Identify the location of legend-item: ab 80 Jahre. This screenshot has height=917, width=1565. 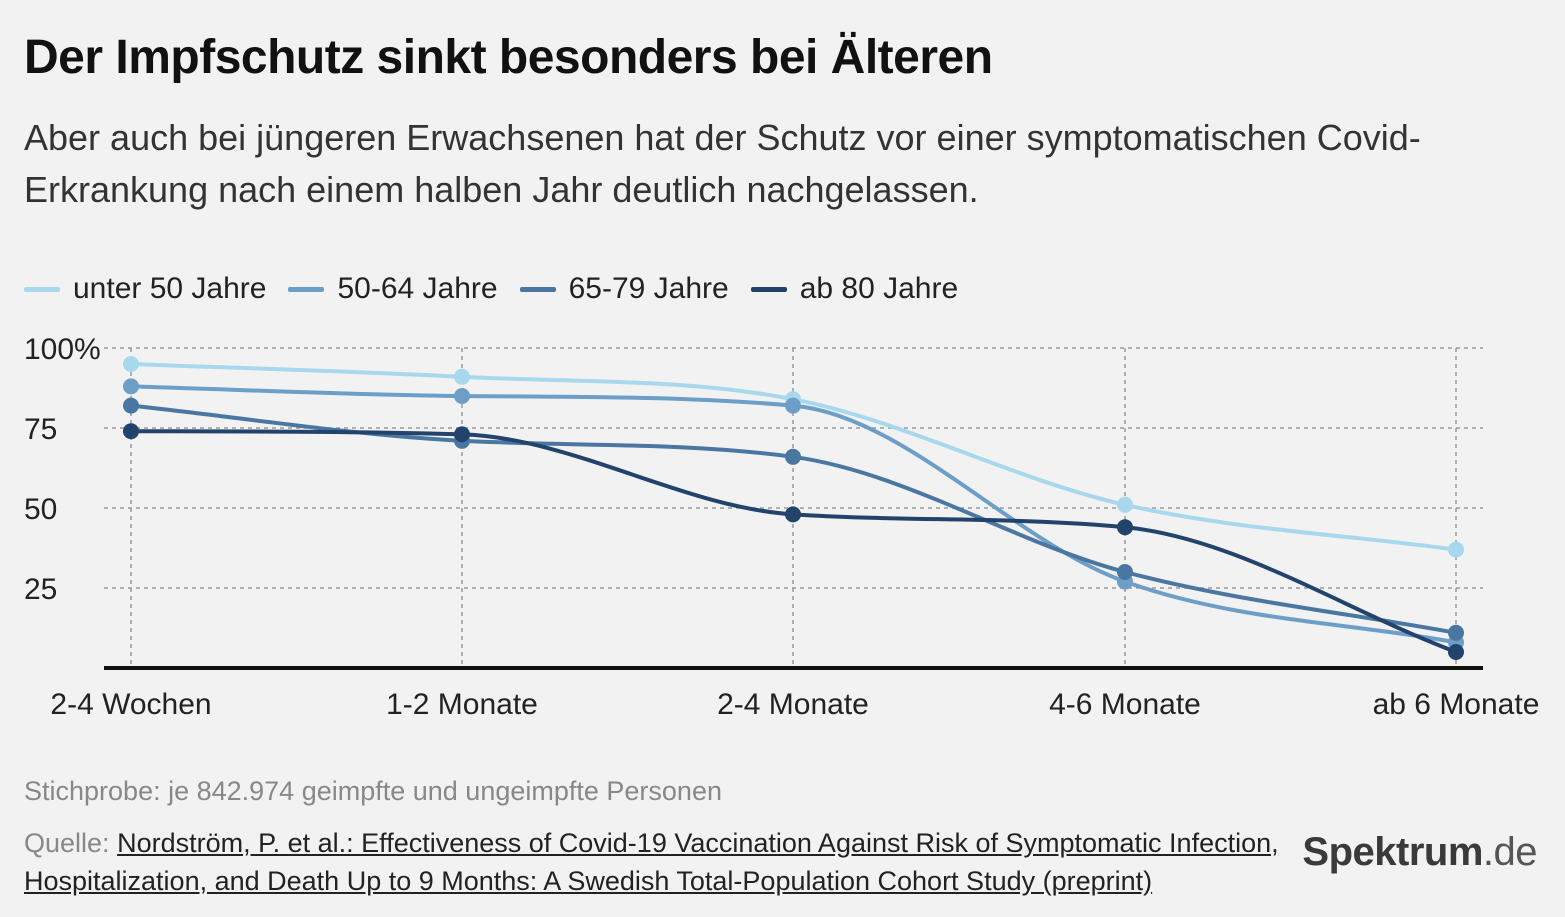
(854, 289).